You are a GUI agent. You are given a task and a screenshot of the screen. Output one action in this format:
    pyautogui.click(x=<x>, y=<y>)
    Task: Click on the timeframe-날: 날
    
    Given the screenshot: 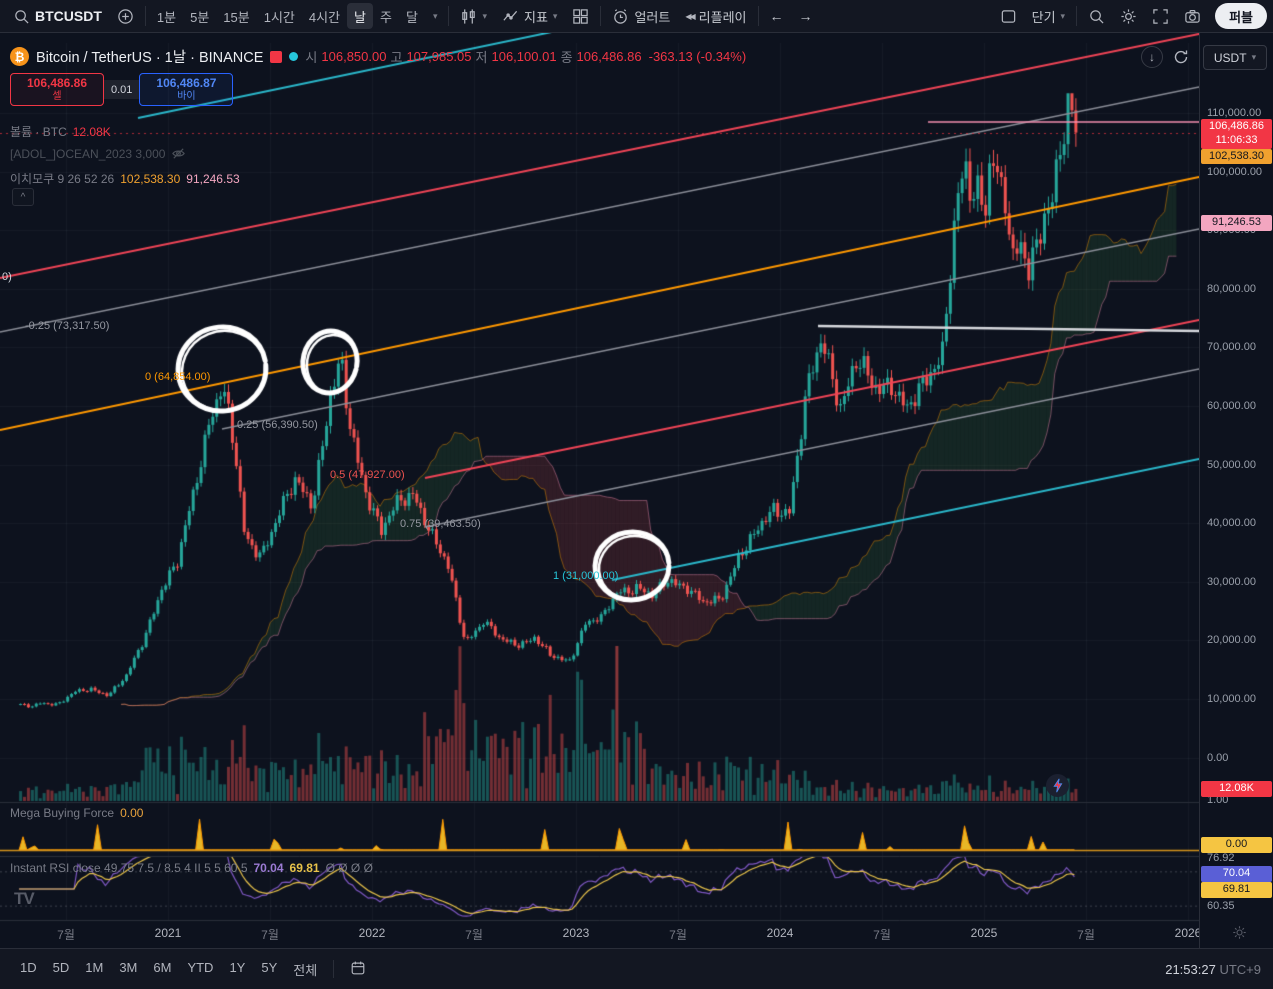 What is the action you would take?
    pyautogui.click(x=360, y=16)
    